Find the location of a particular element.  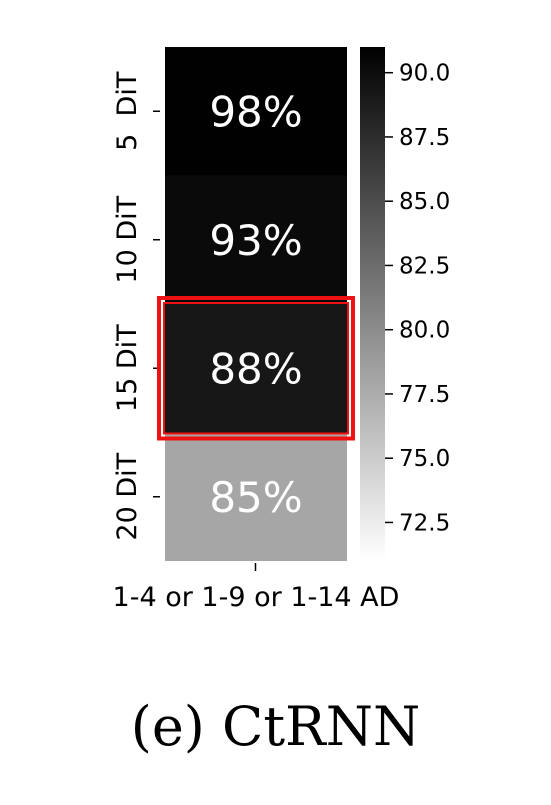

colorbar-tick-label: 82.5 is located at coordinates (424, 266).